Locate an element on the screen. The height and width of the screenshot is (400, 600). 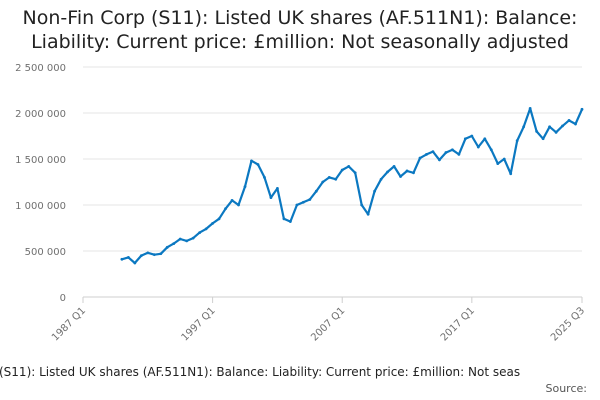
y-tick-label: 2 000 000 is located at coordinates (40, 114).